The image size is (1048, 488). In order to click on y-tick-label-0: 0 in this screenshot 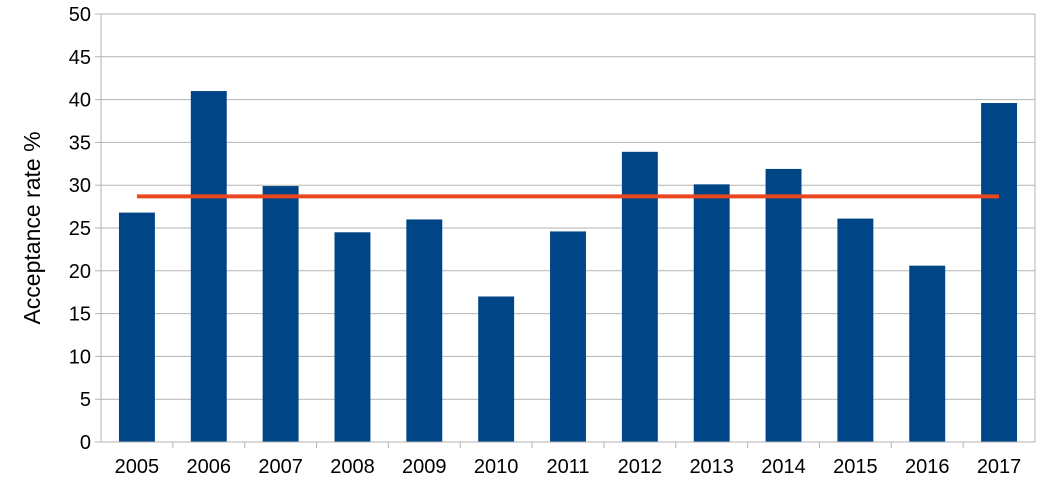, I will do `click(85, 443)`.